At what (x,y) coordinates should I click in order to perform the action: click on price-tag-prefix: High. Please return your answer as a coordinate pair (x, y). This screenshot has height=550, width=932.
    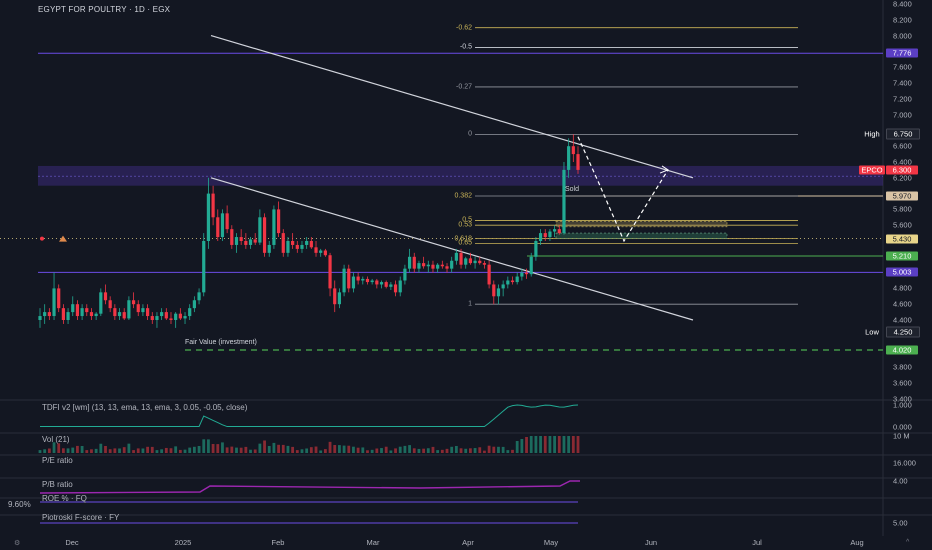
    Looking at the image, I should click on (872, 134).